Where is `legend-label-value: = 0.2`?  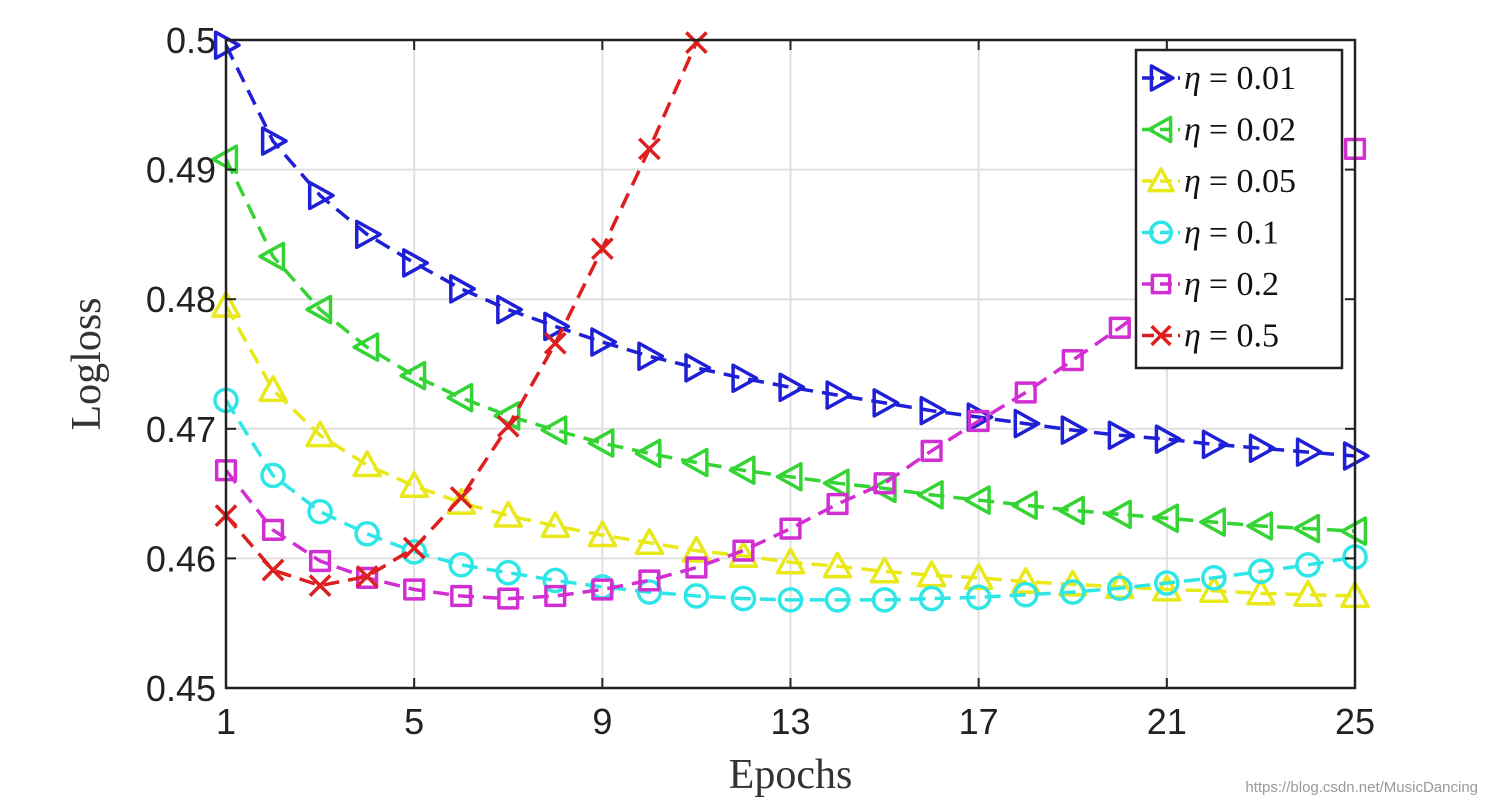 legend-label-value: = 0.2 is located at coordinates (1244, 284).